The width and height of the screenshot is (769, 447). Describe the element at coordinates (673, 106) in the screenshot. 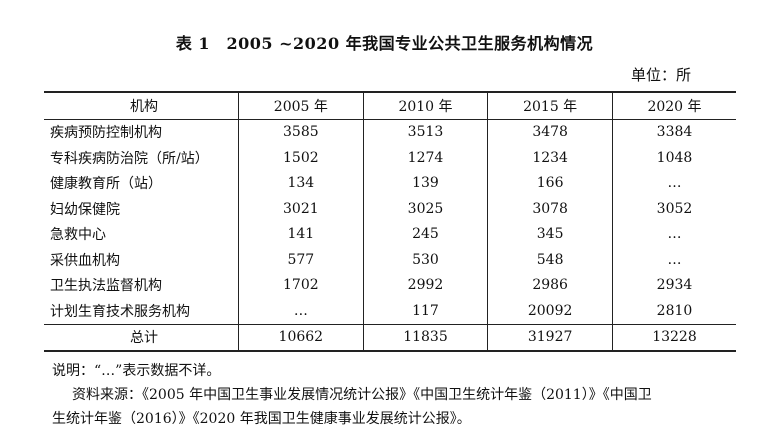

I see `header-2020: 2020 年` at that location.